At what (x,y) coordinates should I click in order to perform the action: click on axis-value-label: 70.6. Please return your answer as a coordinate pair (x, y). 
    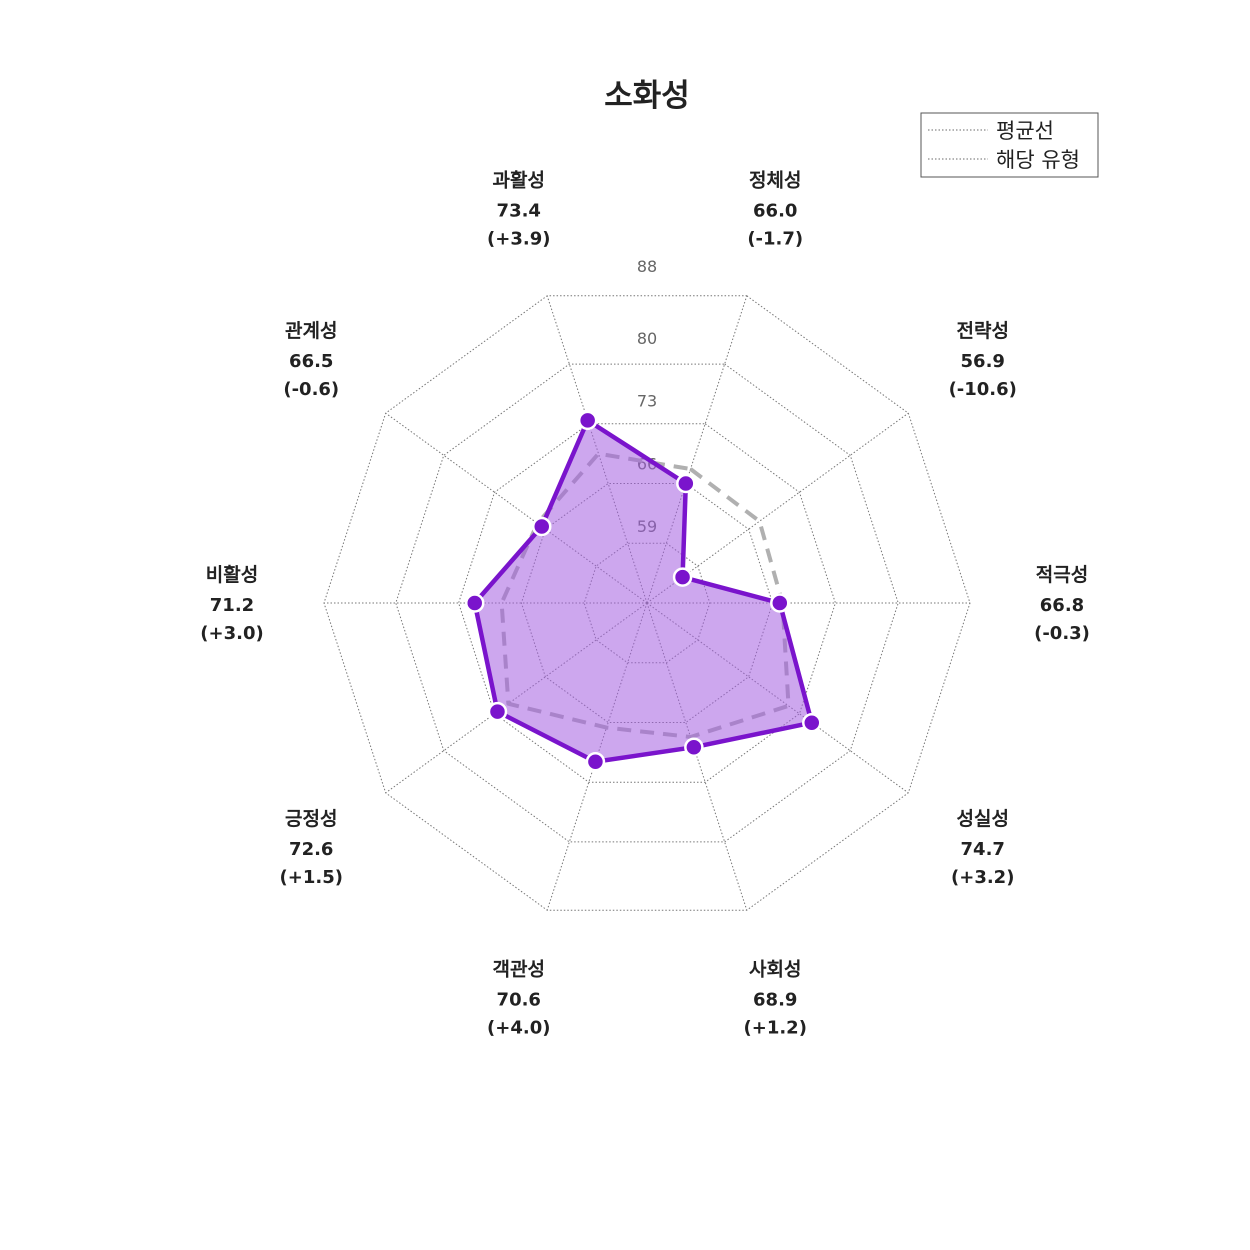
    Looking at the image, I should click on (519, 1000).